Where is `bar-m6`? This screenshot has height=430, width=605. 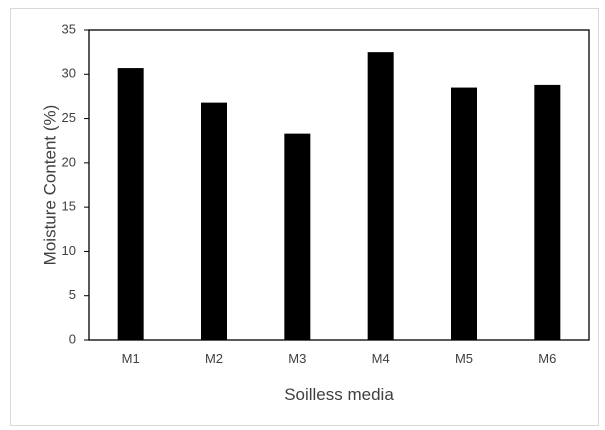
bar-m6 is located at coordinates (547, 212).